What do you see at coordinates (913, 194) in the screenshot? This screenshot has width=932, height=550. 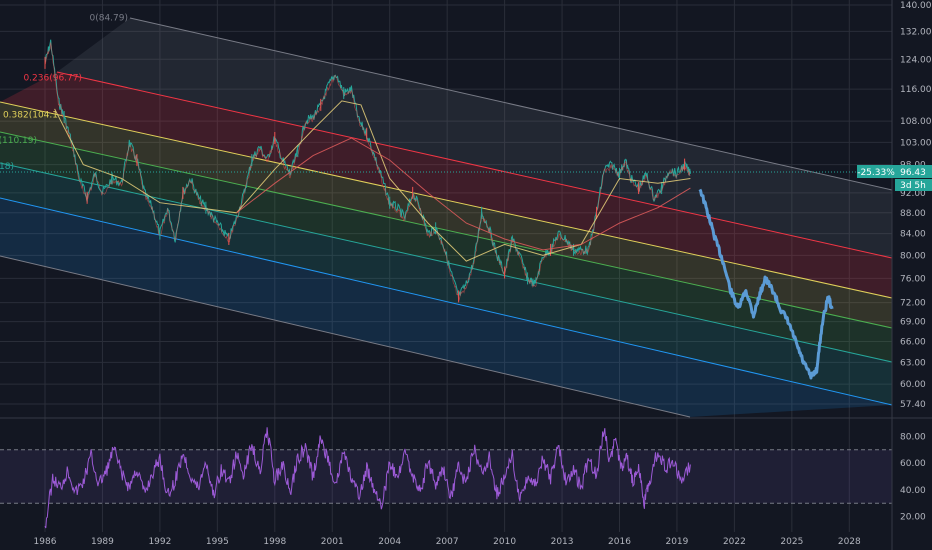 I see `y-tick-label: 92.00` at bounding box center [913, 194].